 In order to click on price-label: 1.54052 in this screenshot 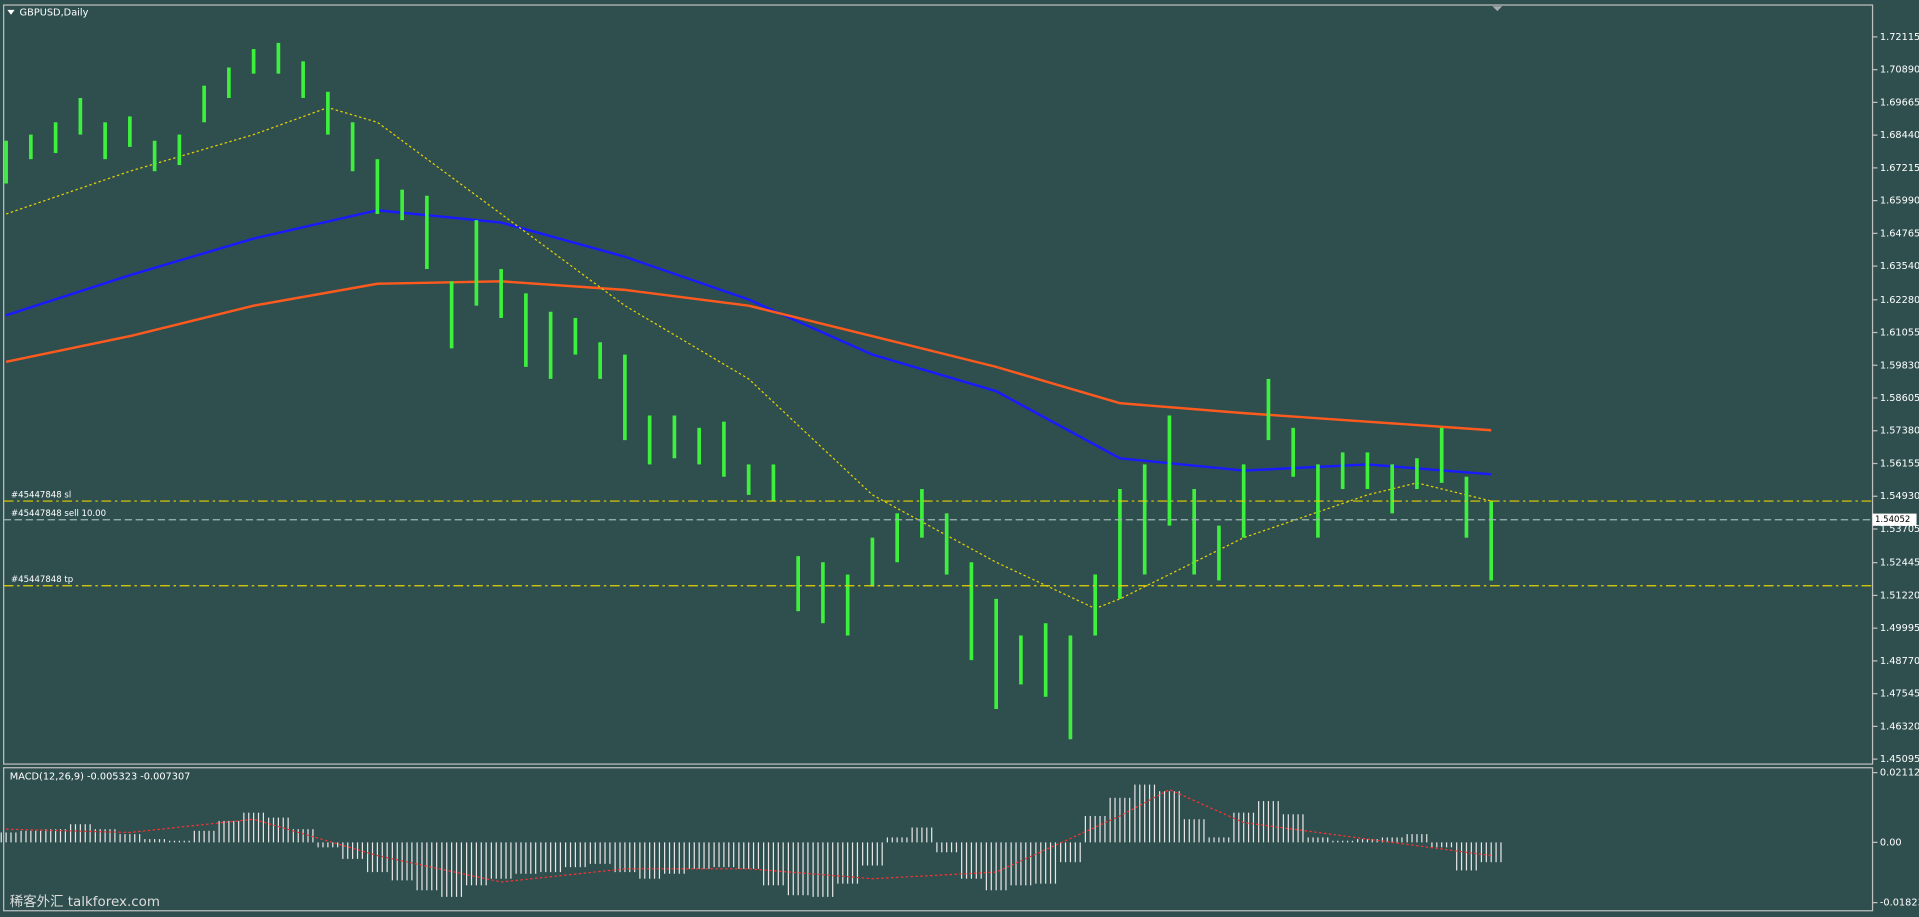, I will do `click(1892, 520)`.